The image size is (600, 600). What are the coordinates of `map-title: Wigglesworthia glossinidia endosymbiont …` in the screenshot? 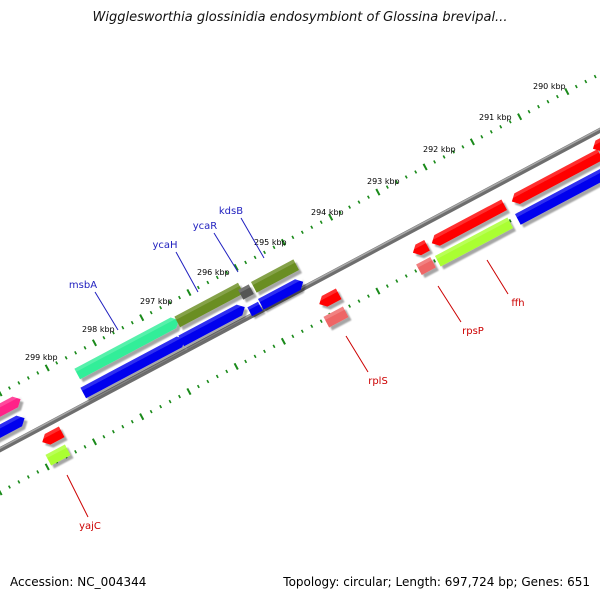 It's located at (300, 17).